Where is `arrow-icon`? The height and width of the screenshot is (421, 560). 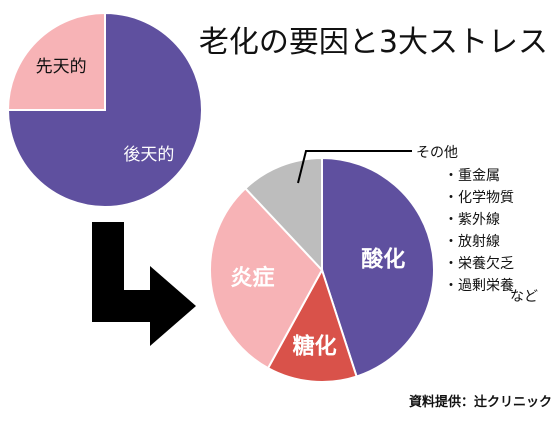 arrow-icon is located at coordinates (144, 284).